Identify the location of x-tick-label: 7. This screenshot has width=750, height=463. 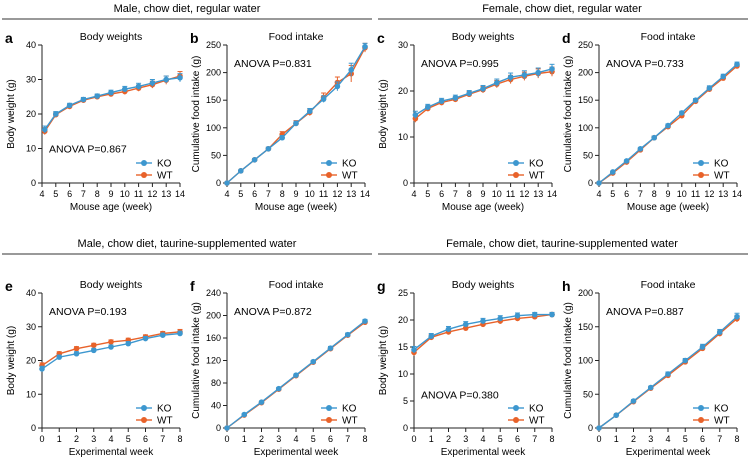
(534, 439).